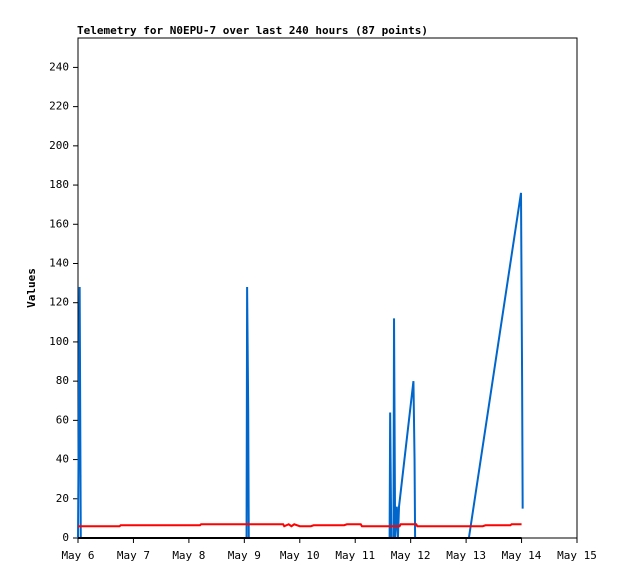  What do you see at coordinates (300, 555) in the screenshot?
I see `x-tick-label: May 10` at bounding box center [300, 555].